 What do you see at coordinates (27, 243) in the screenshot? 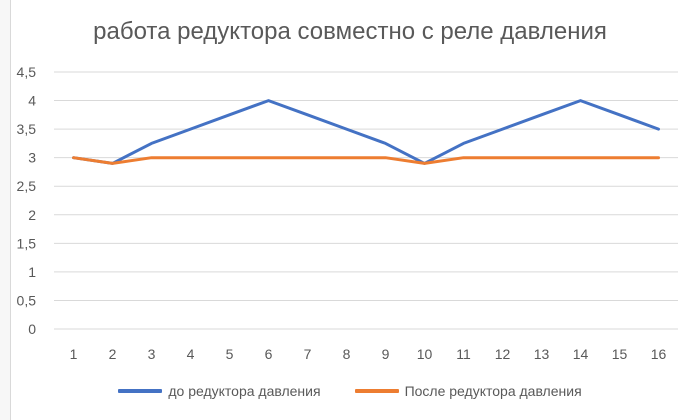
I see `y-tick-label-3: 1,5` at bounding box center [27, 243].